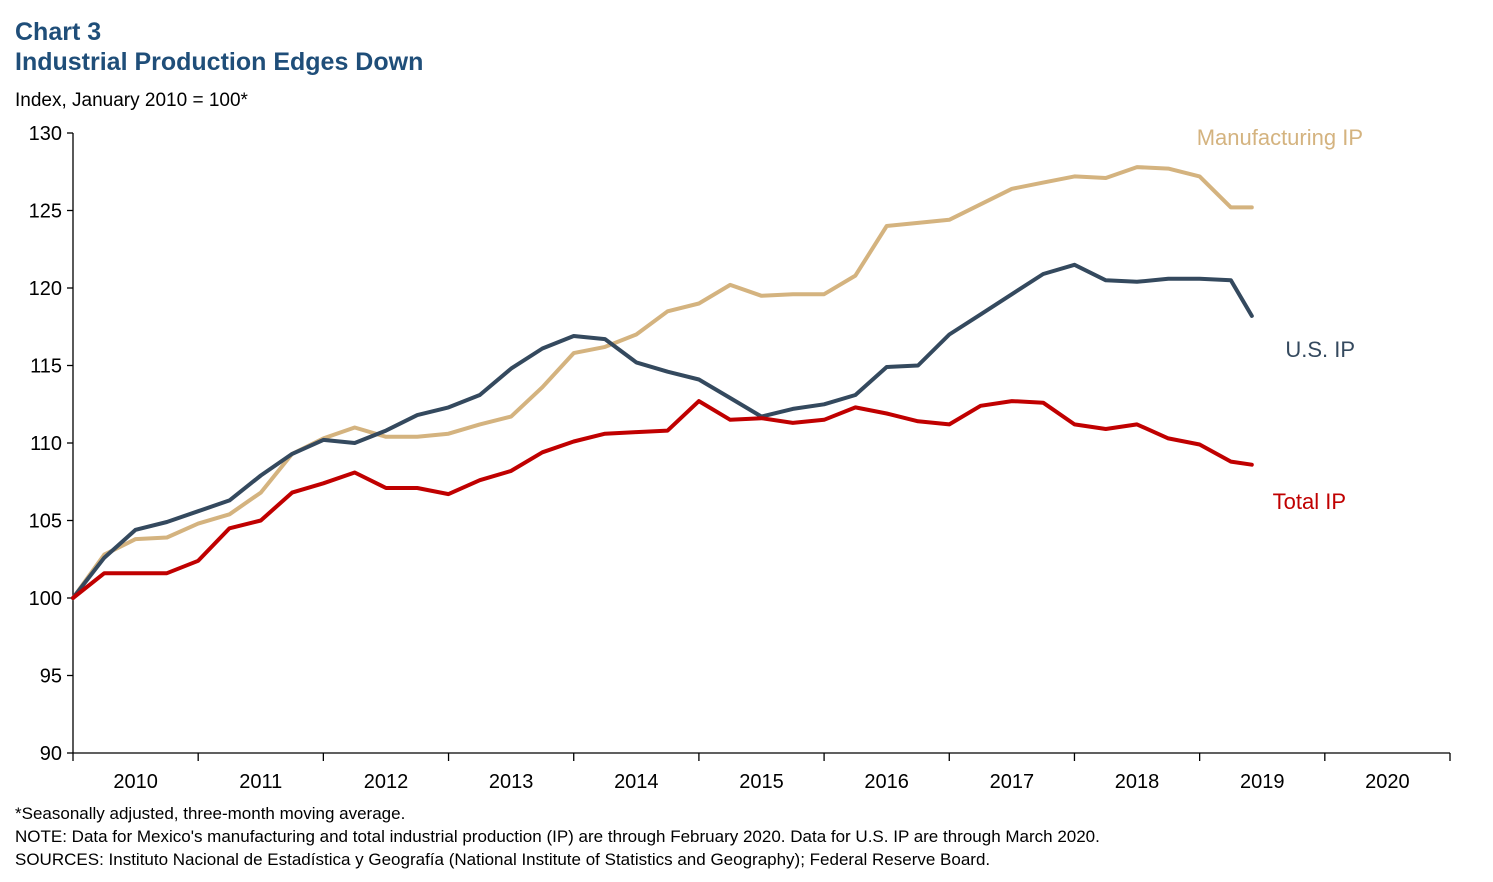 Image resolution: width=1493 pixels, height=882 pixels. What do you see at coordinates (1262, 782) in the screenshot?
I see `x-tick-label: 2019` at bounding box center [1262, 782].